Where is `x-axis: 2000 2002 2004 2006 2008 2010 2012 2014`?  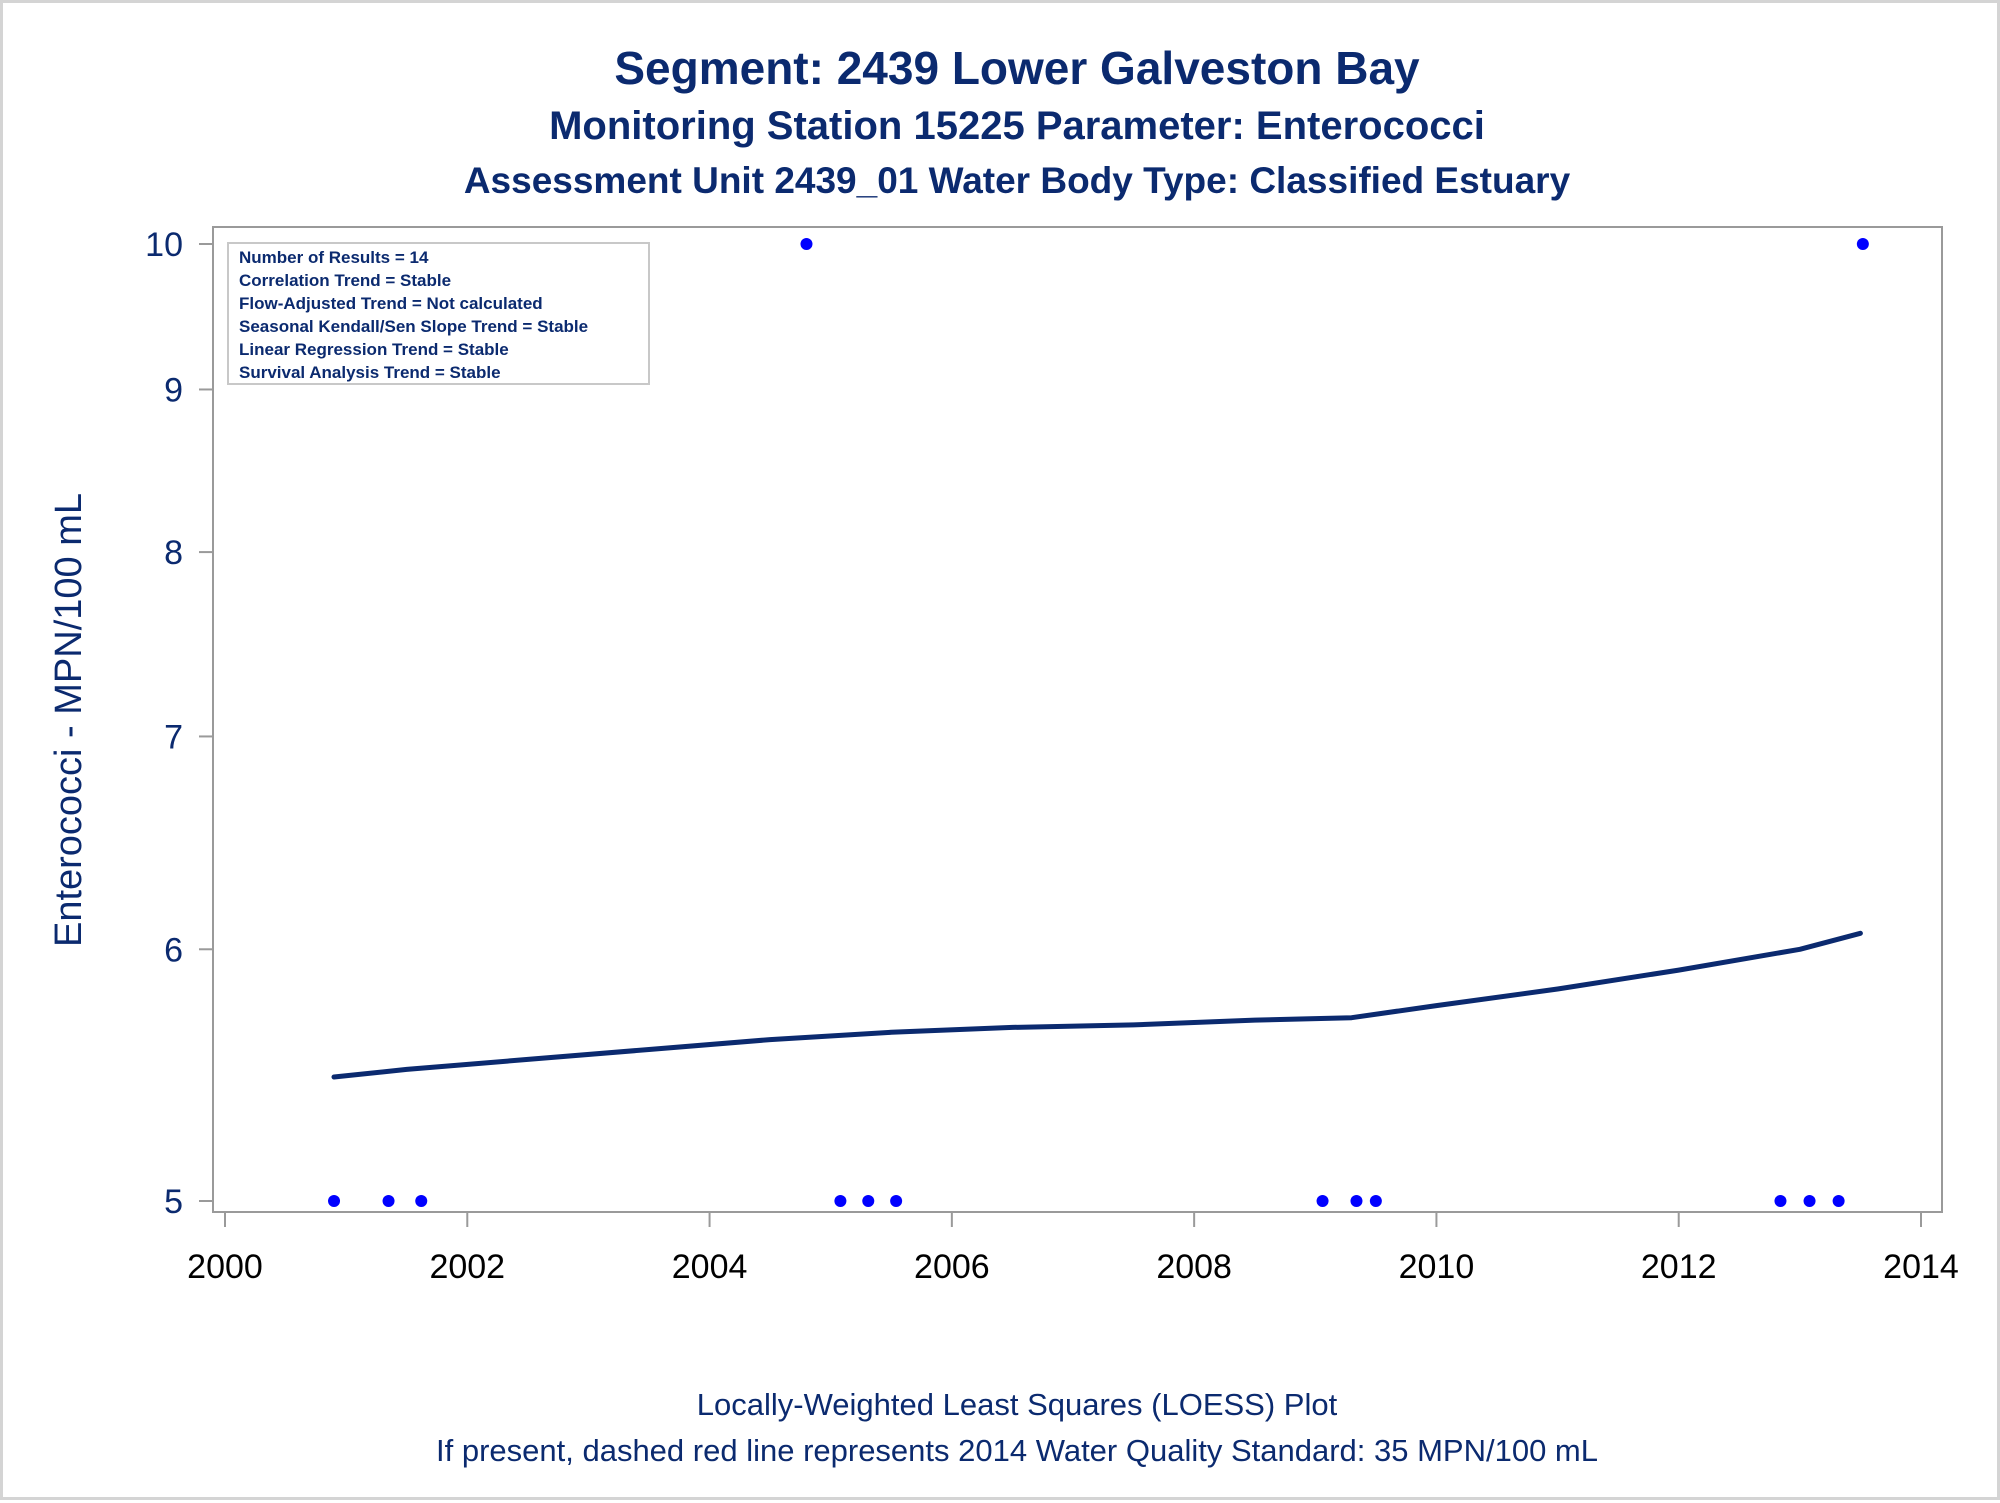 x-axis: 2000 2002 2004 2006 2008 2010 2012 2014 is located at coordinates (1073, 1249).